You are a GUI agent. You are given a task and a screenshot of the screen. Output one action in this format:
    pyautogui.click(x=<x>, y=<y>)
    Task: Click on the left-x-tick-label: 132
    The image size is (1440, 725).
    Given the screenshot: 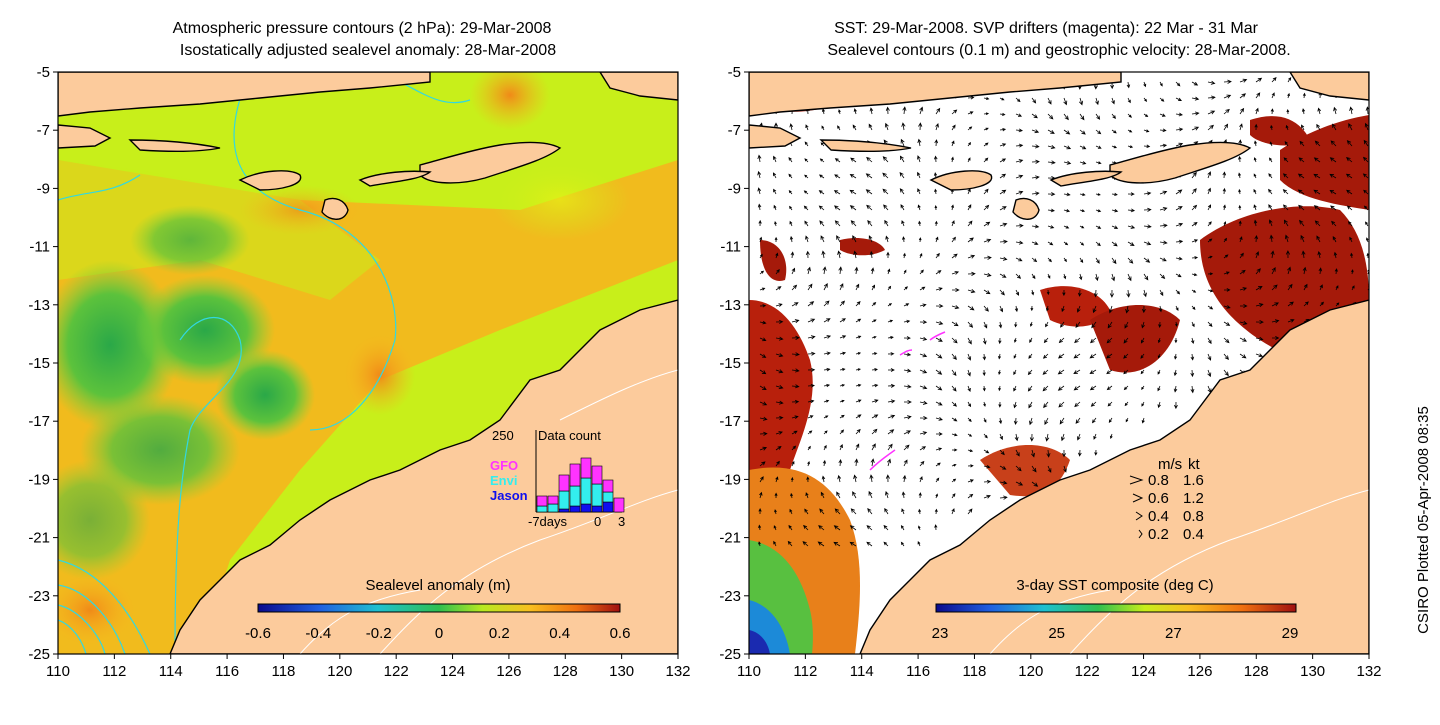 What is the action you would take?
    pyautogui.click(x=677, y=671)
    